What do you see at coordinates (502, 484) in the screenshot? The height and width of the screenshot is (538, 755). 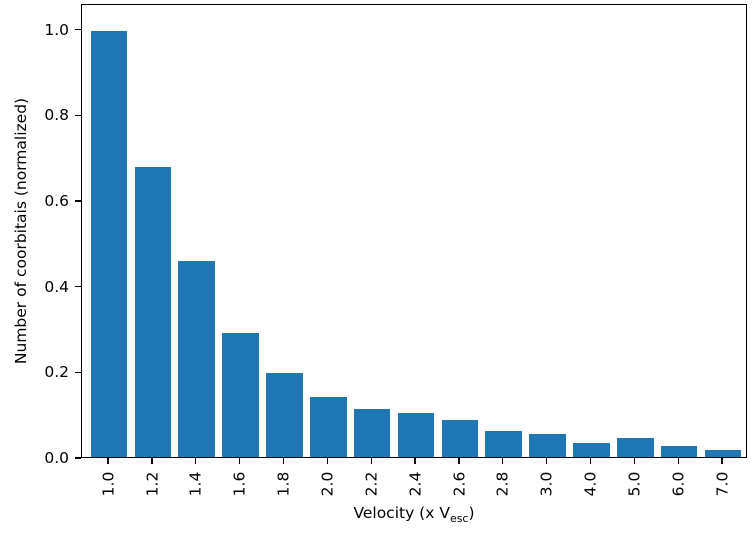 I see `x-tick-label: 2.8` at bounding box center [502, 484].